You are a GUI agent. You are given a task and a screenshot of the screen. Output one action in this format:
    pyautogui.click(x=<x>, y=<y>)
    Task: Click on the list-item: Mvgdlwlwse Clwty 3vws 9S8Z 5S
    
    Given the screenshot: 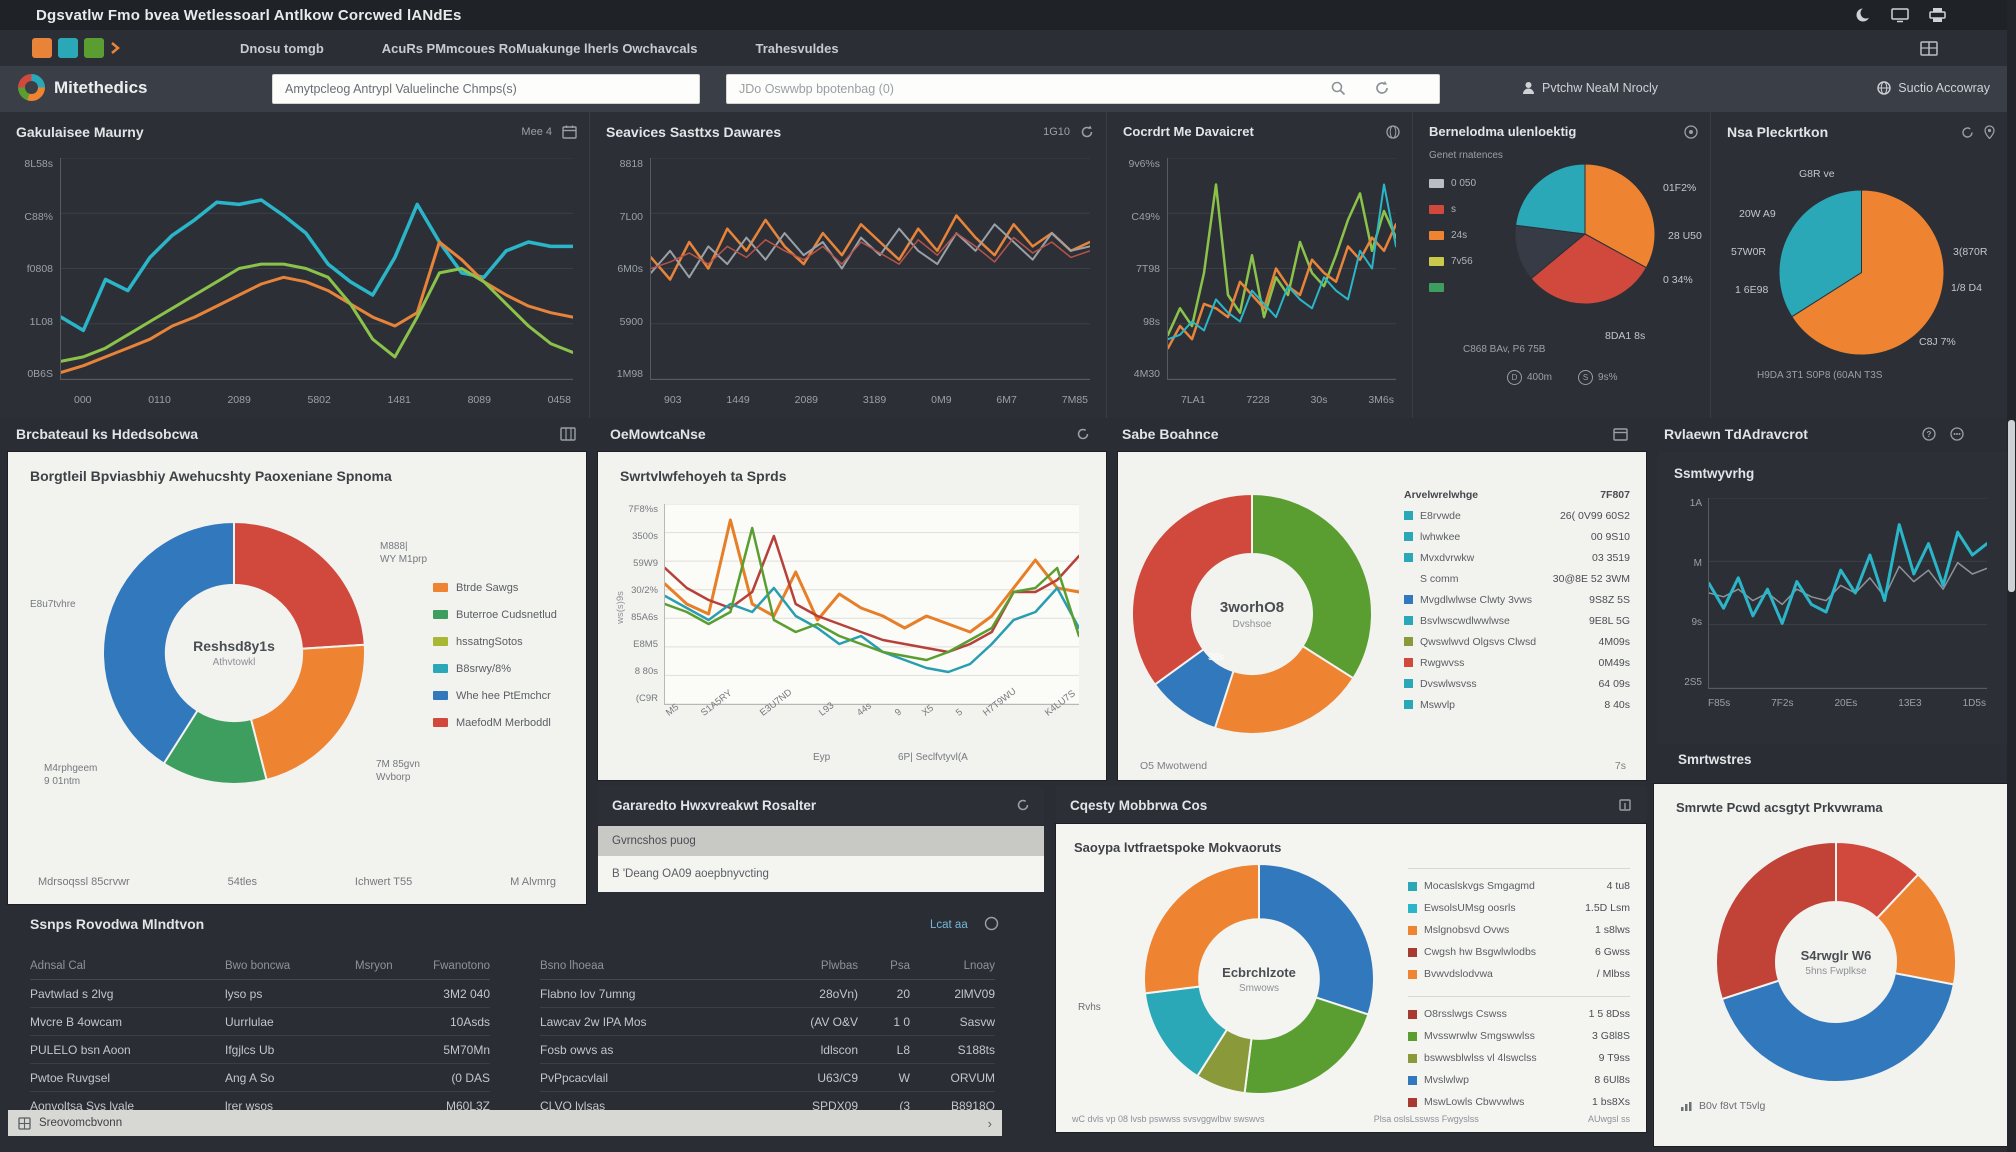 What is the action you would take?
    pyautogui.click(x=1517, y=599)
    